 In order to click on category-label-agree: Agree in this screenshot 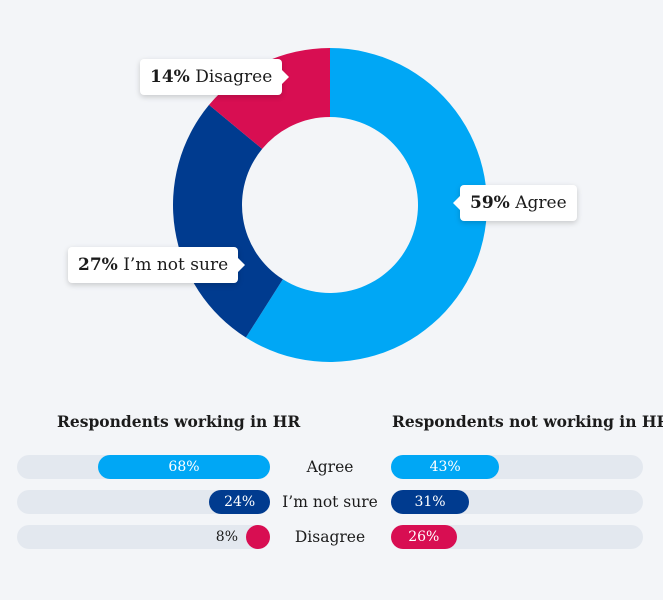, I will do `click(330, 467)`.